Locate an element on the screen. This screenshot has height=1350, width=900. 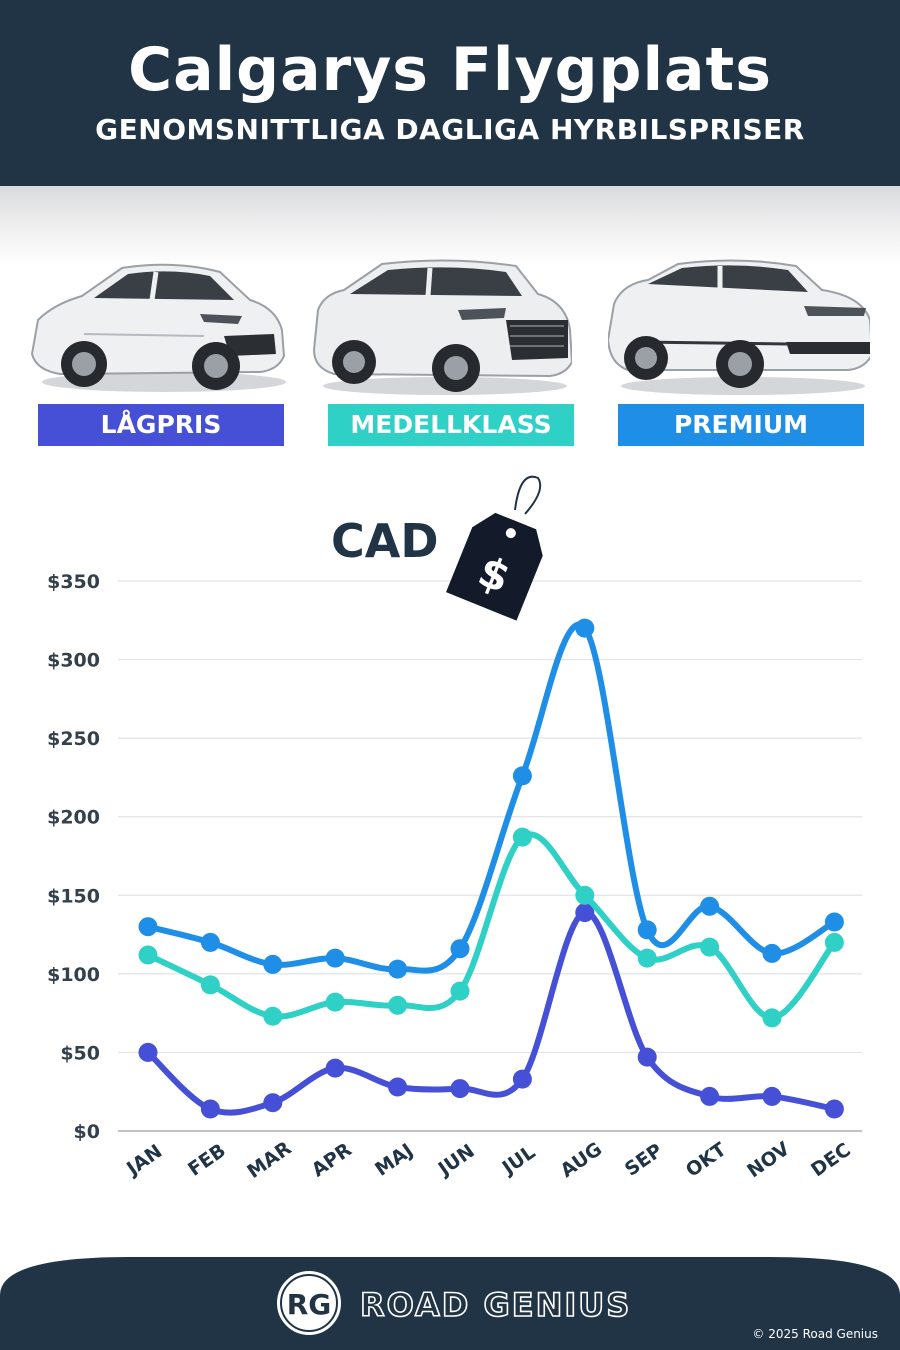
suv-car-icon is located at coordinates (442, 327).